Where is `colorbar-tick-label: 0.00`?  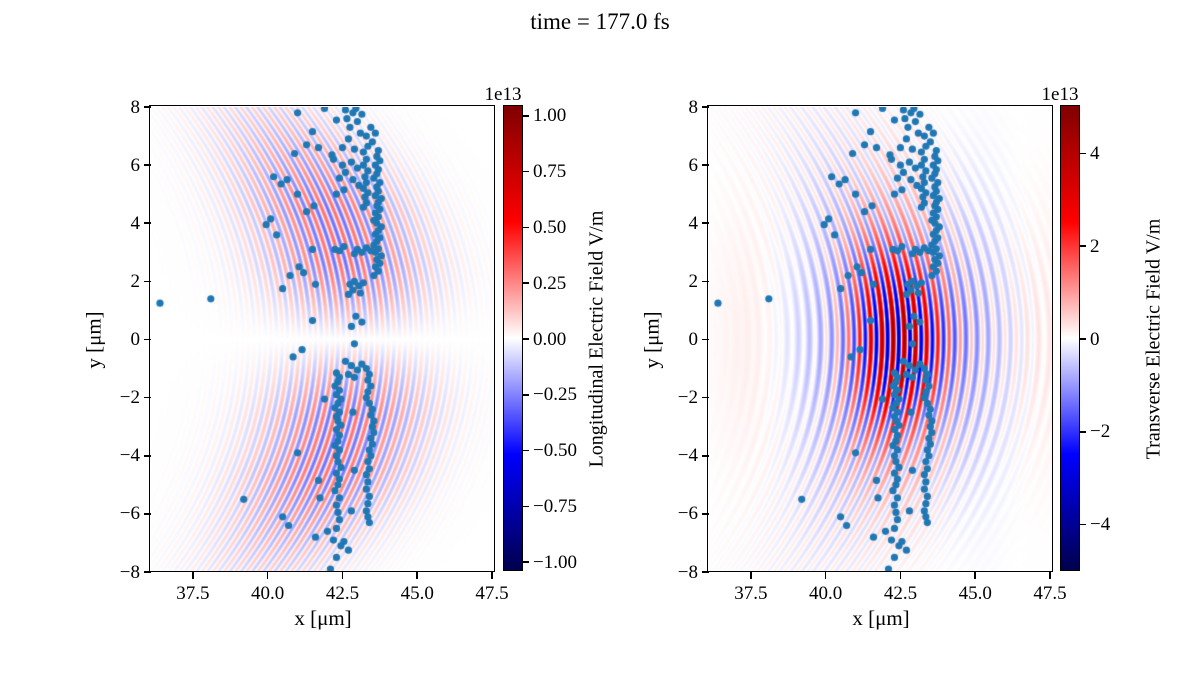 colorbar-tick-label: 0.00 is located at coordinates (550, 339).